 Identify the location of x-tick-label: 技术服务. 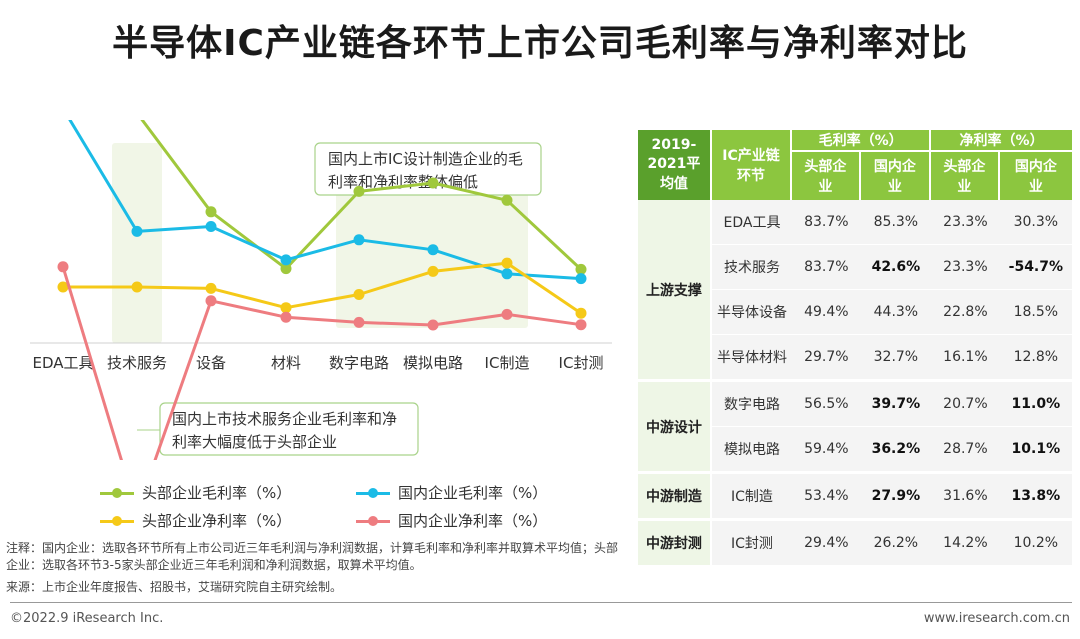
(137, 363).